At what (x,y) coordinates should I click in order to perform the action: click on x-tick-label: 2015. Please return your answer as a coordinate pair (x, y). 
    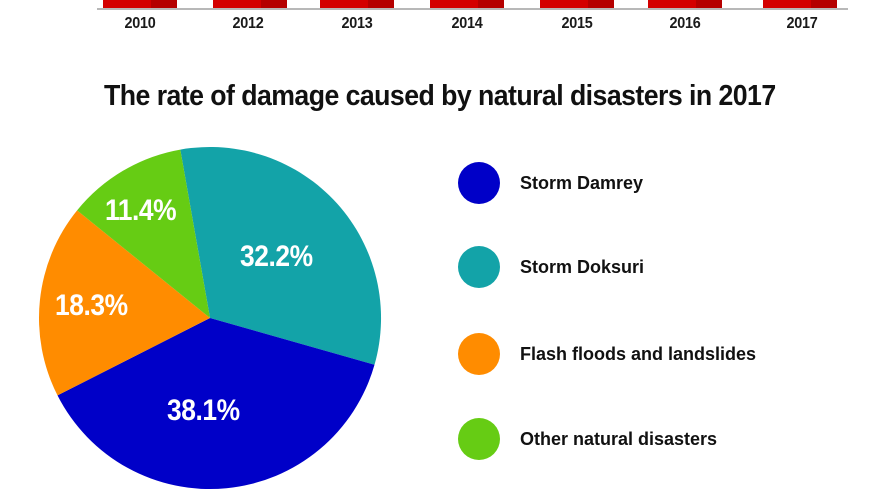
    Looking at the image, I should click on (577, 23).